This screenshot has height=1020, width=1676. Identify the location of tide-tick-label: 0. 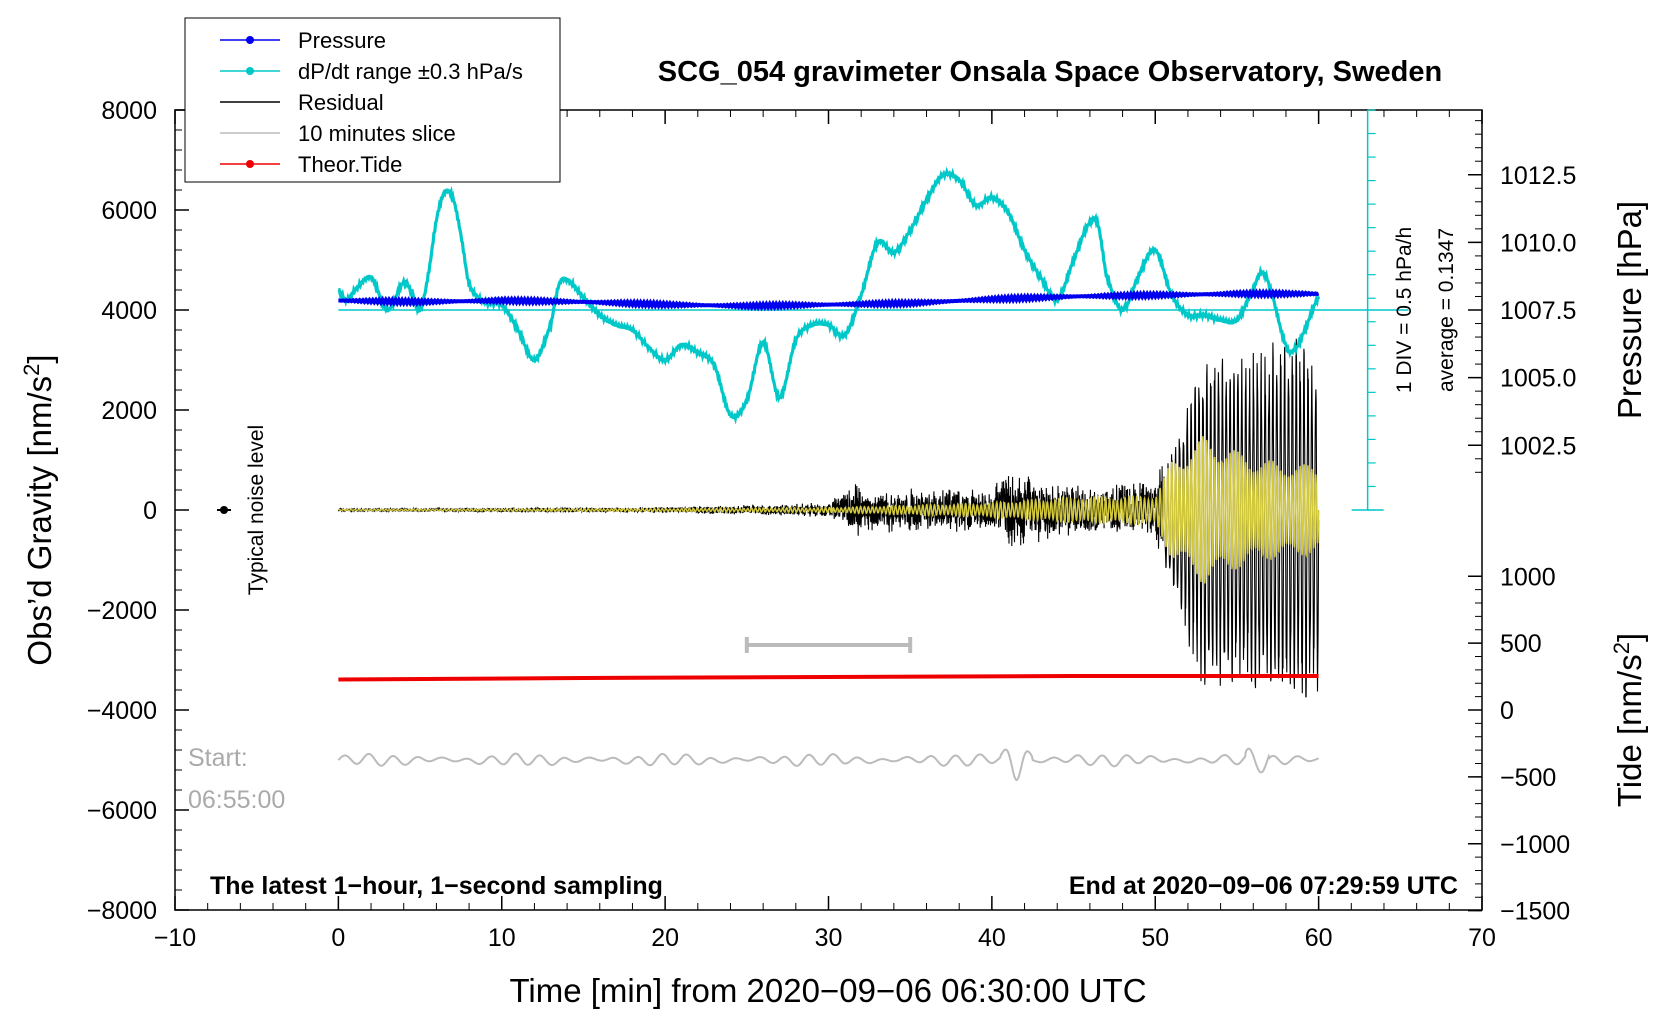
(1507, 711).